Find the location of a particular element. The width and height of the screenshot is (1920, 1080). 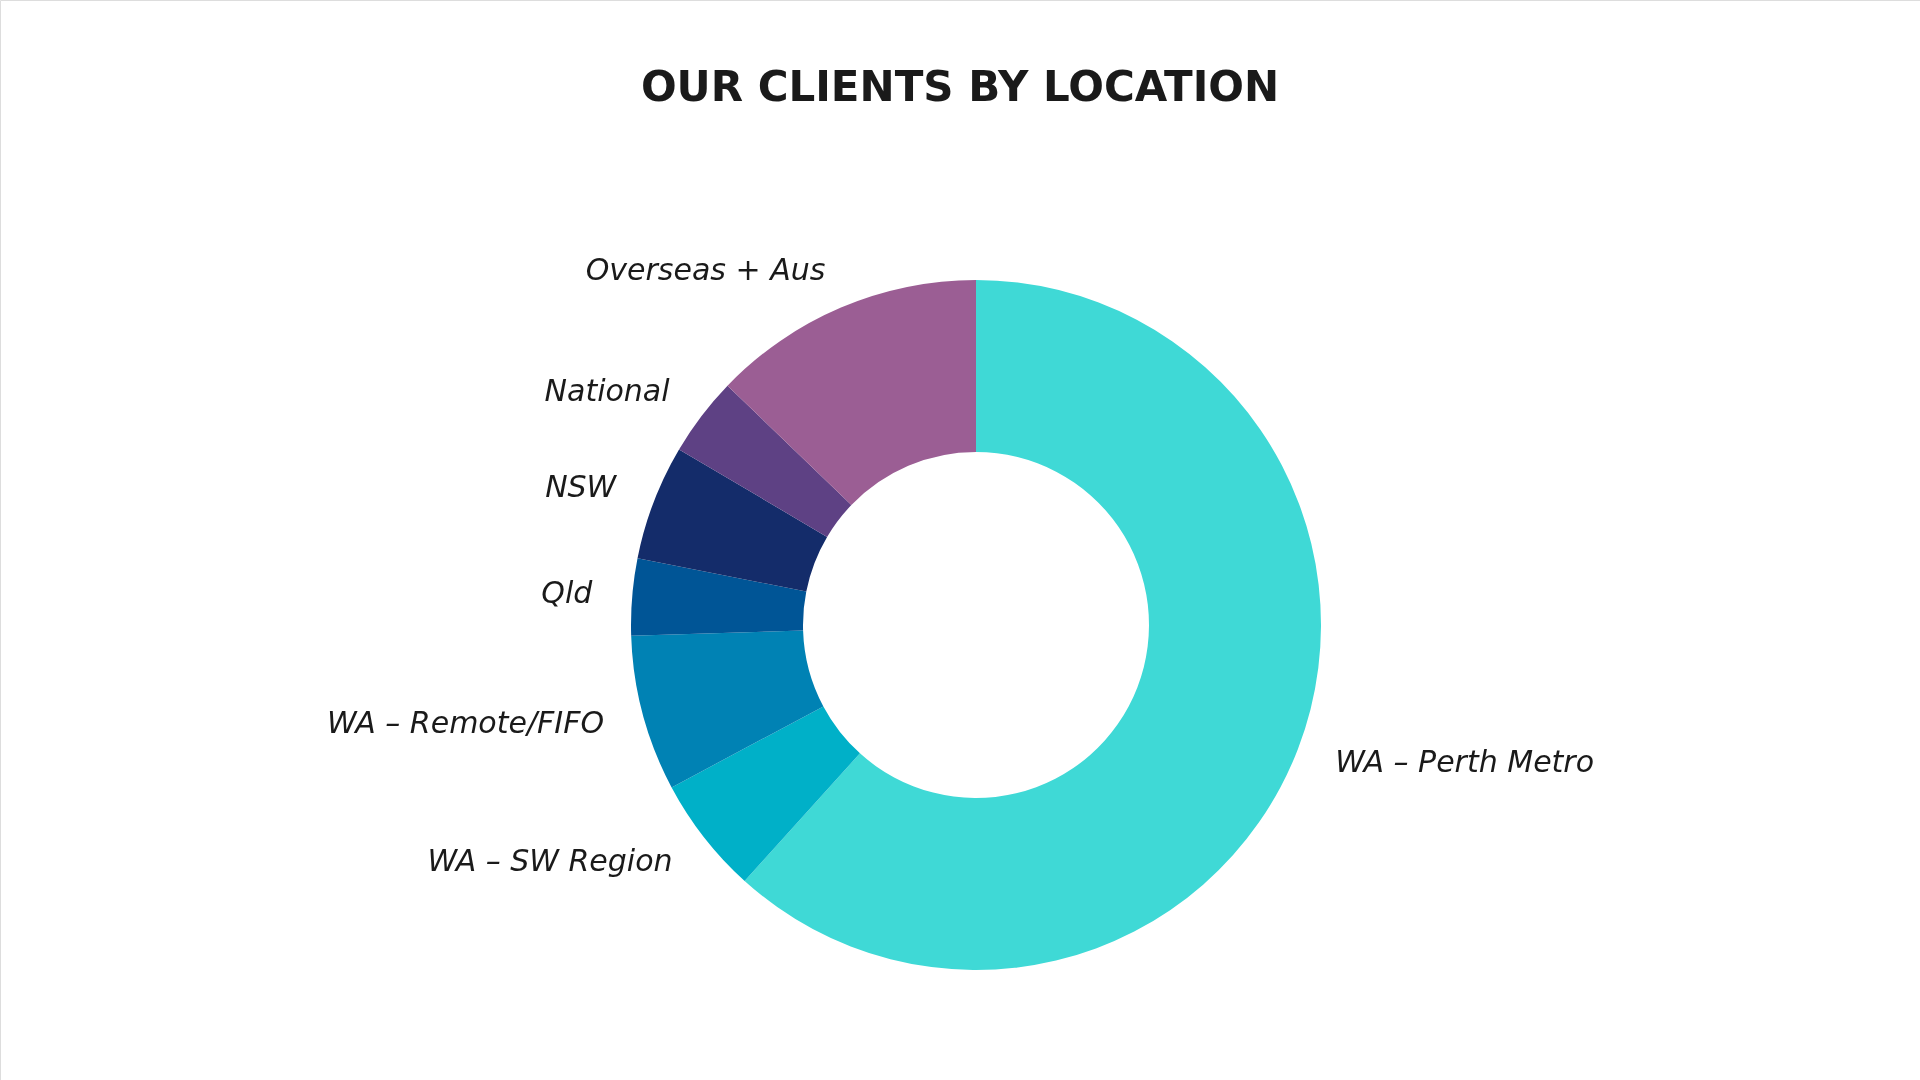

slice-label: WA – SW Region is located at coordinates (550, 860).